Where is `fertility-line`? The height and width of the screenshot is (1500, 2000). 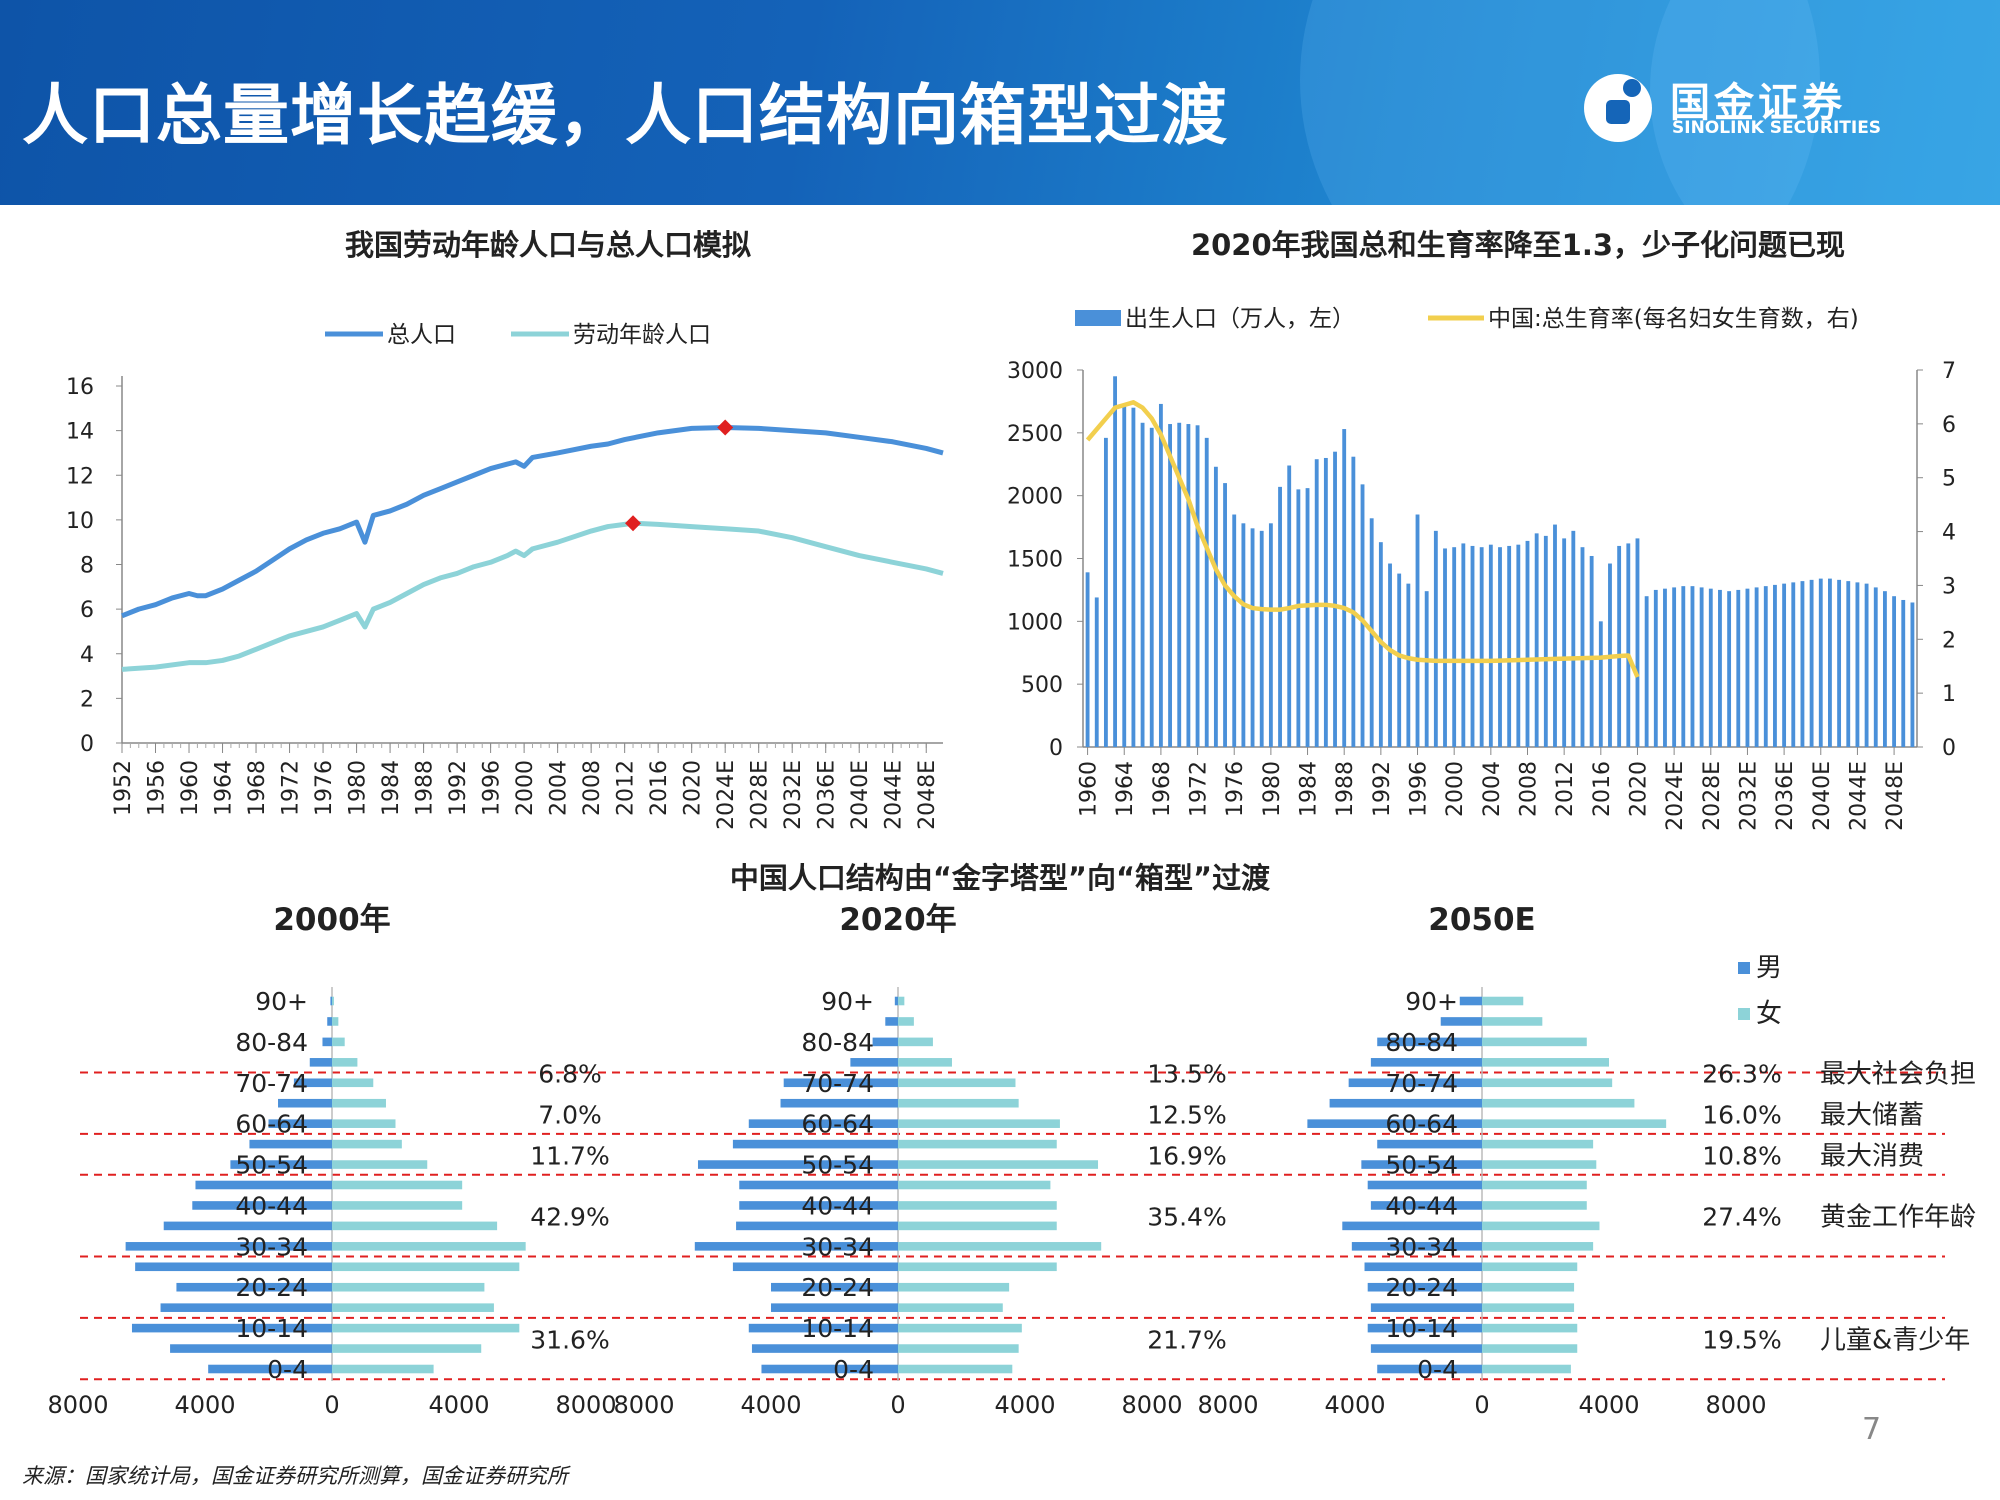 fertility-line is located at coordinates (1362, 539).